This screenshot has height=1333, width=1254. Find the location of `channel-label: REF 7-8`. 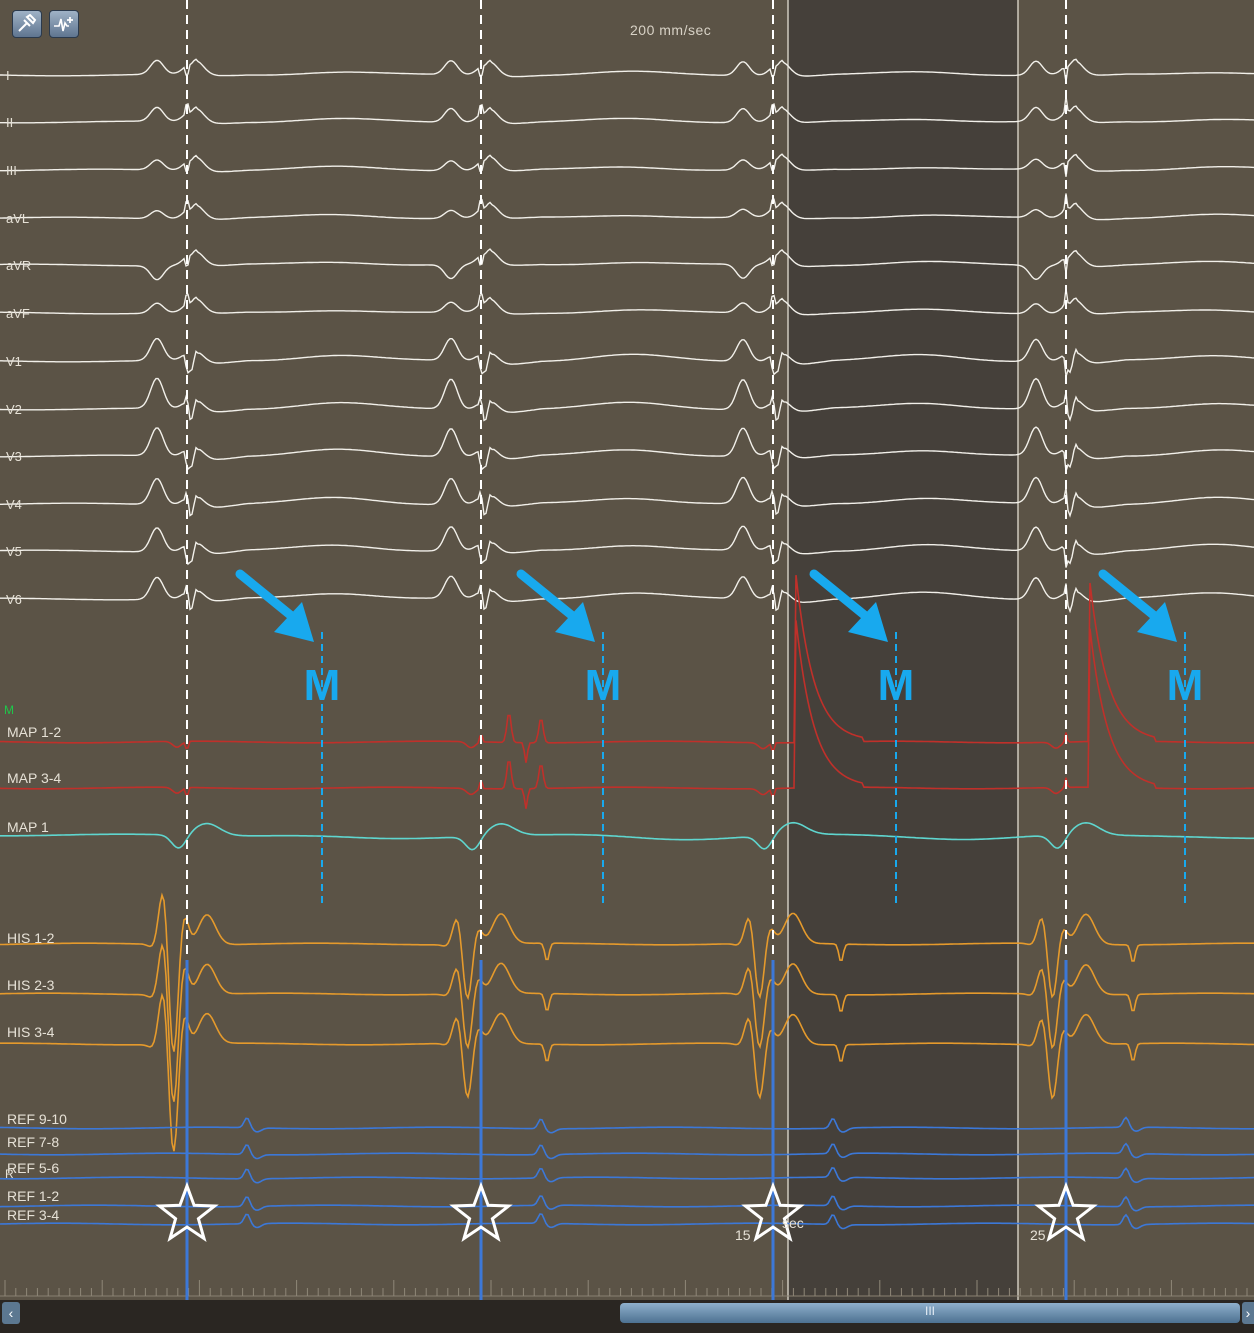

channel-label: REF 7-8 is located at coordinates (33, 1142).